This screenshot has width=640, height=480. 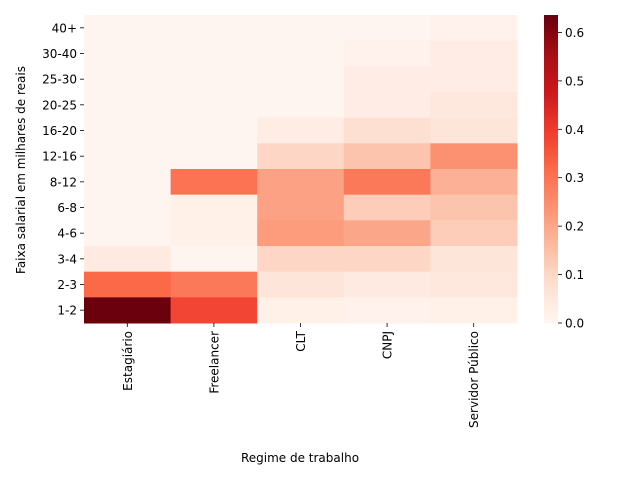 What do you see at coordinates (574, 324) in the screenshot?
I see `colorbar-tick-label: 0.0` at bounding box center [574, 324].